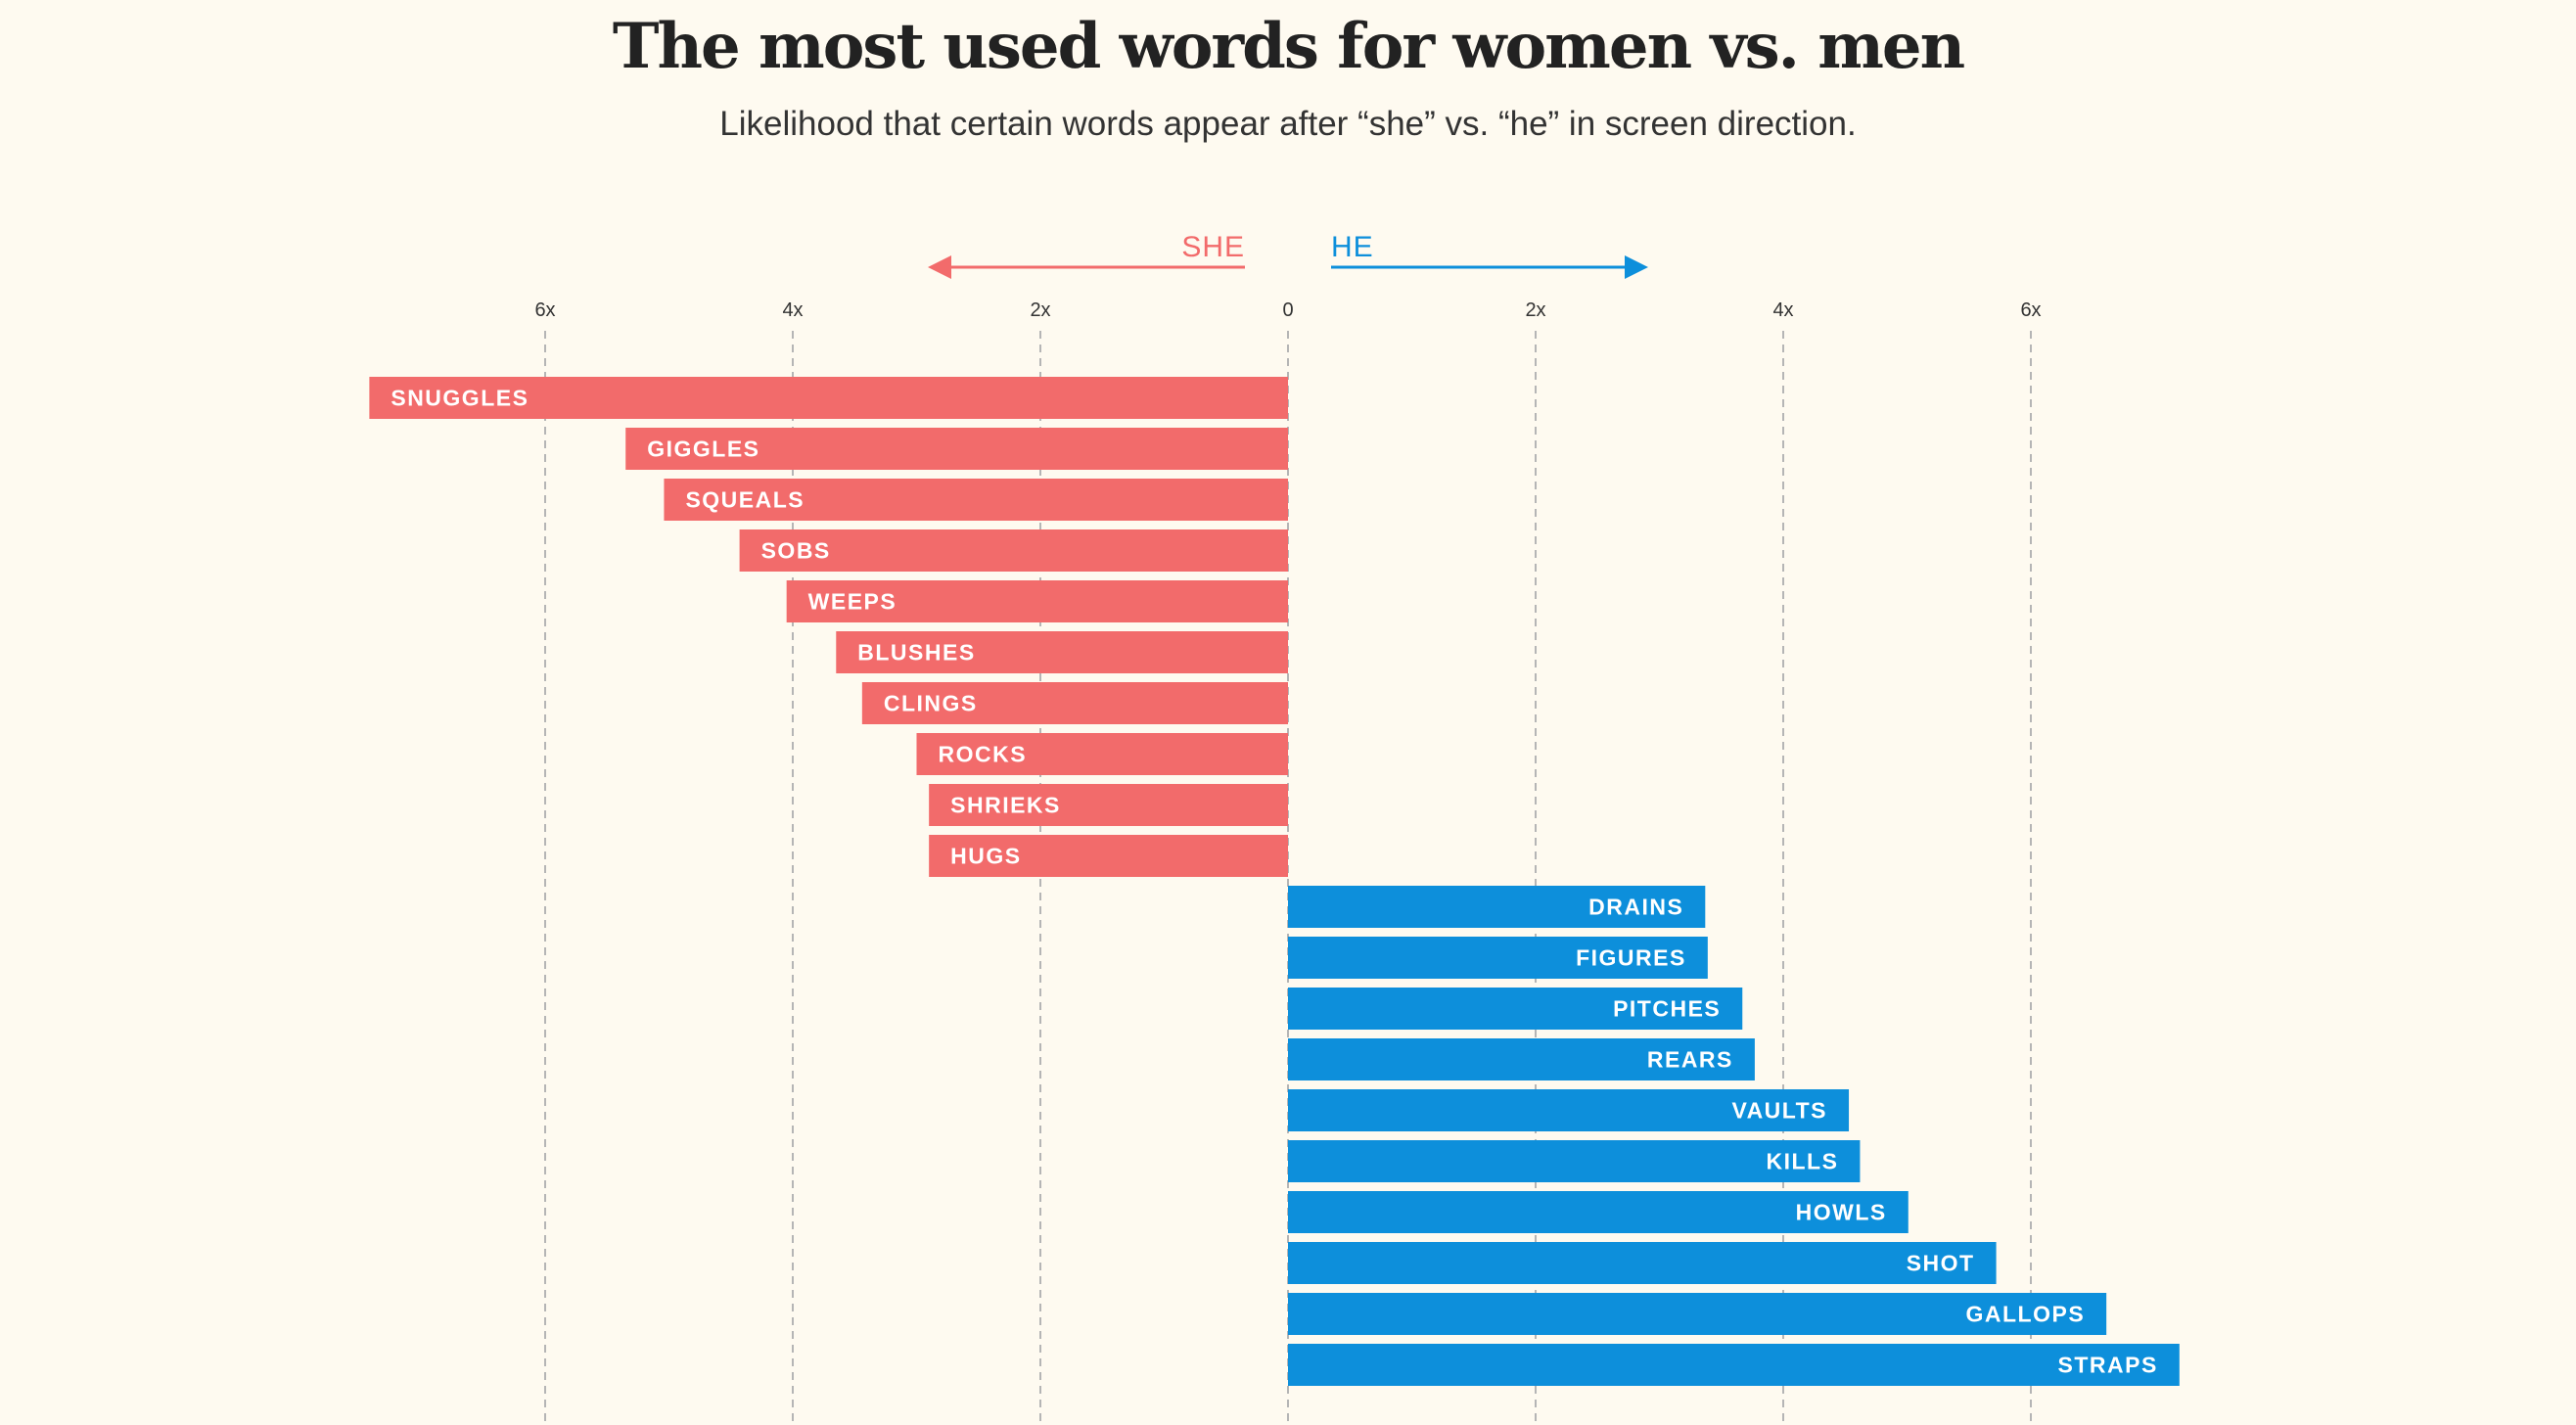  Describe the element at coordinates (1516, 1009) in the screenshot. I see `bar-pitches` at that location.